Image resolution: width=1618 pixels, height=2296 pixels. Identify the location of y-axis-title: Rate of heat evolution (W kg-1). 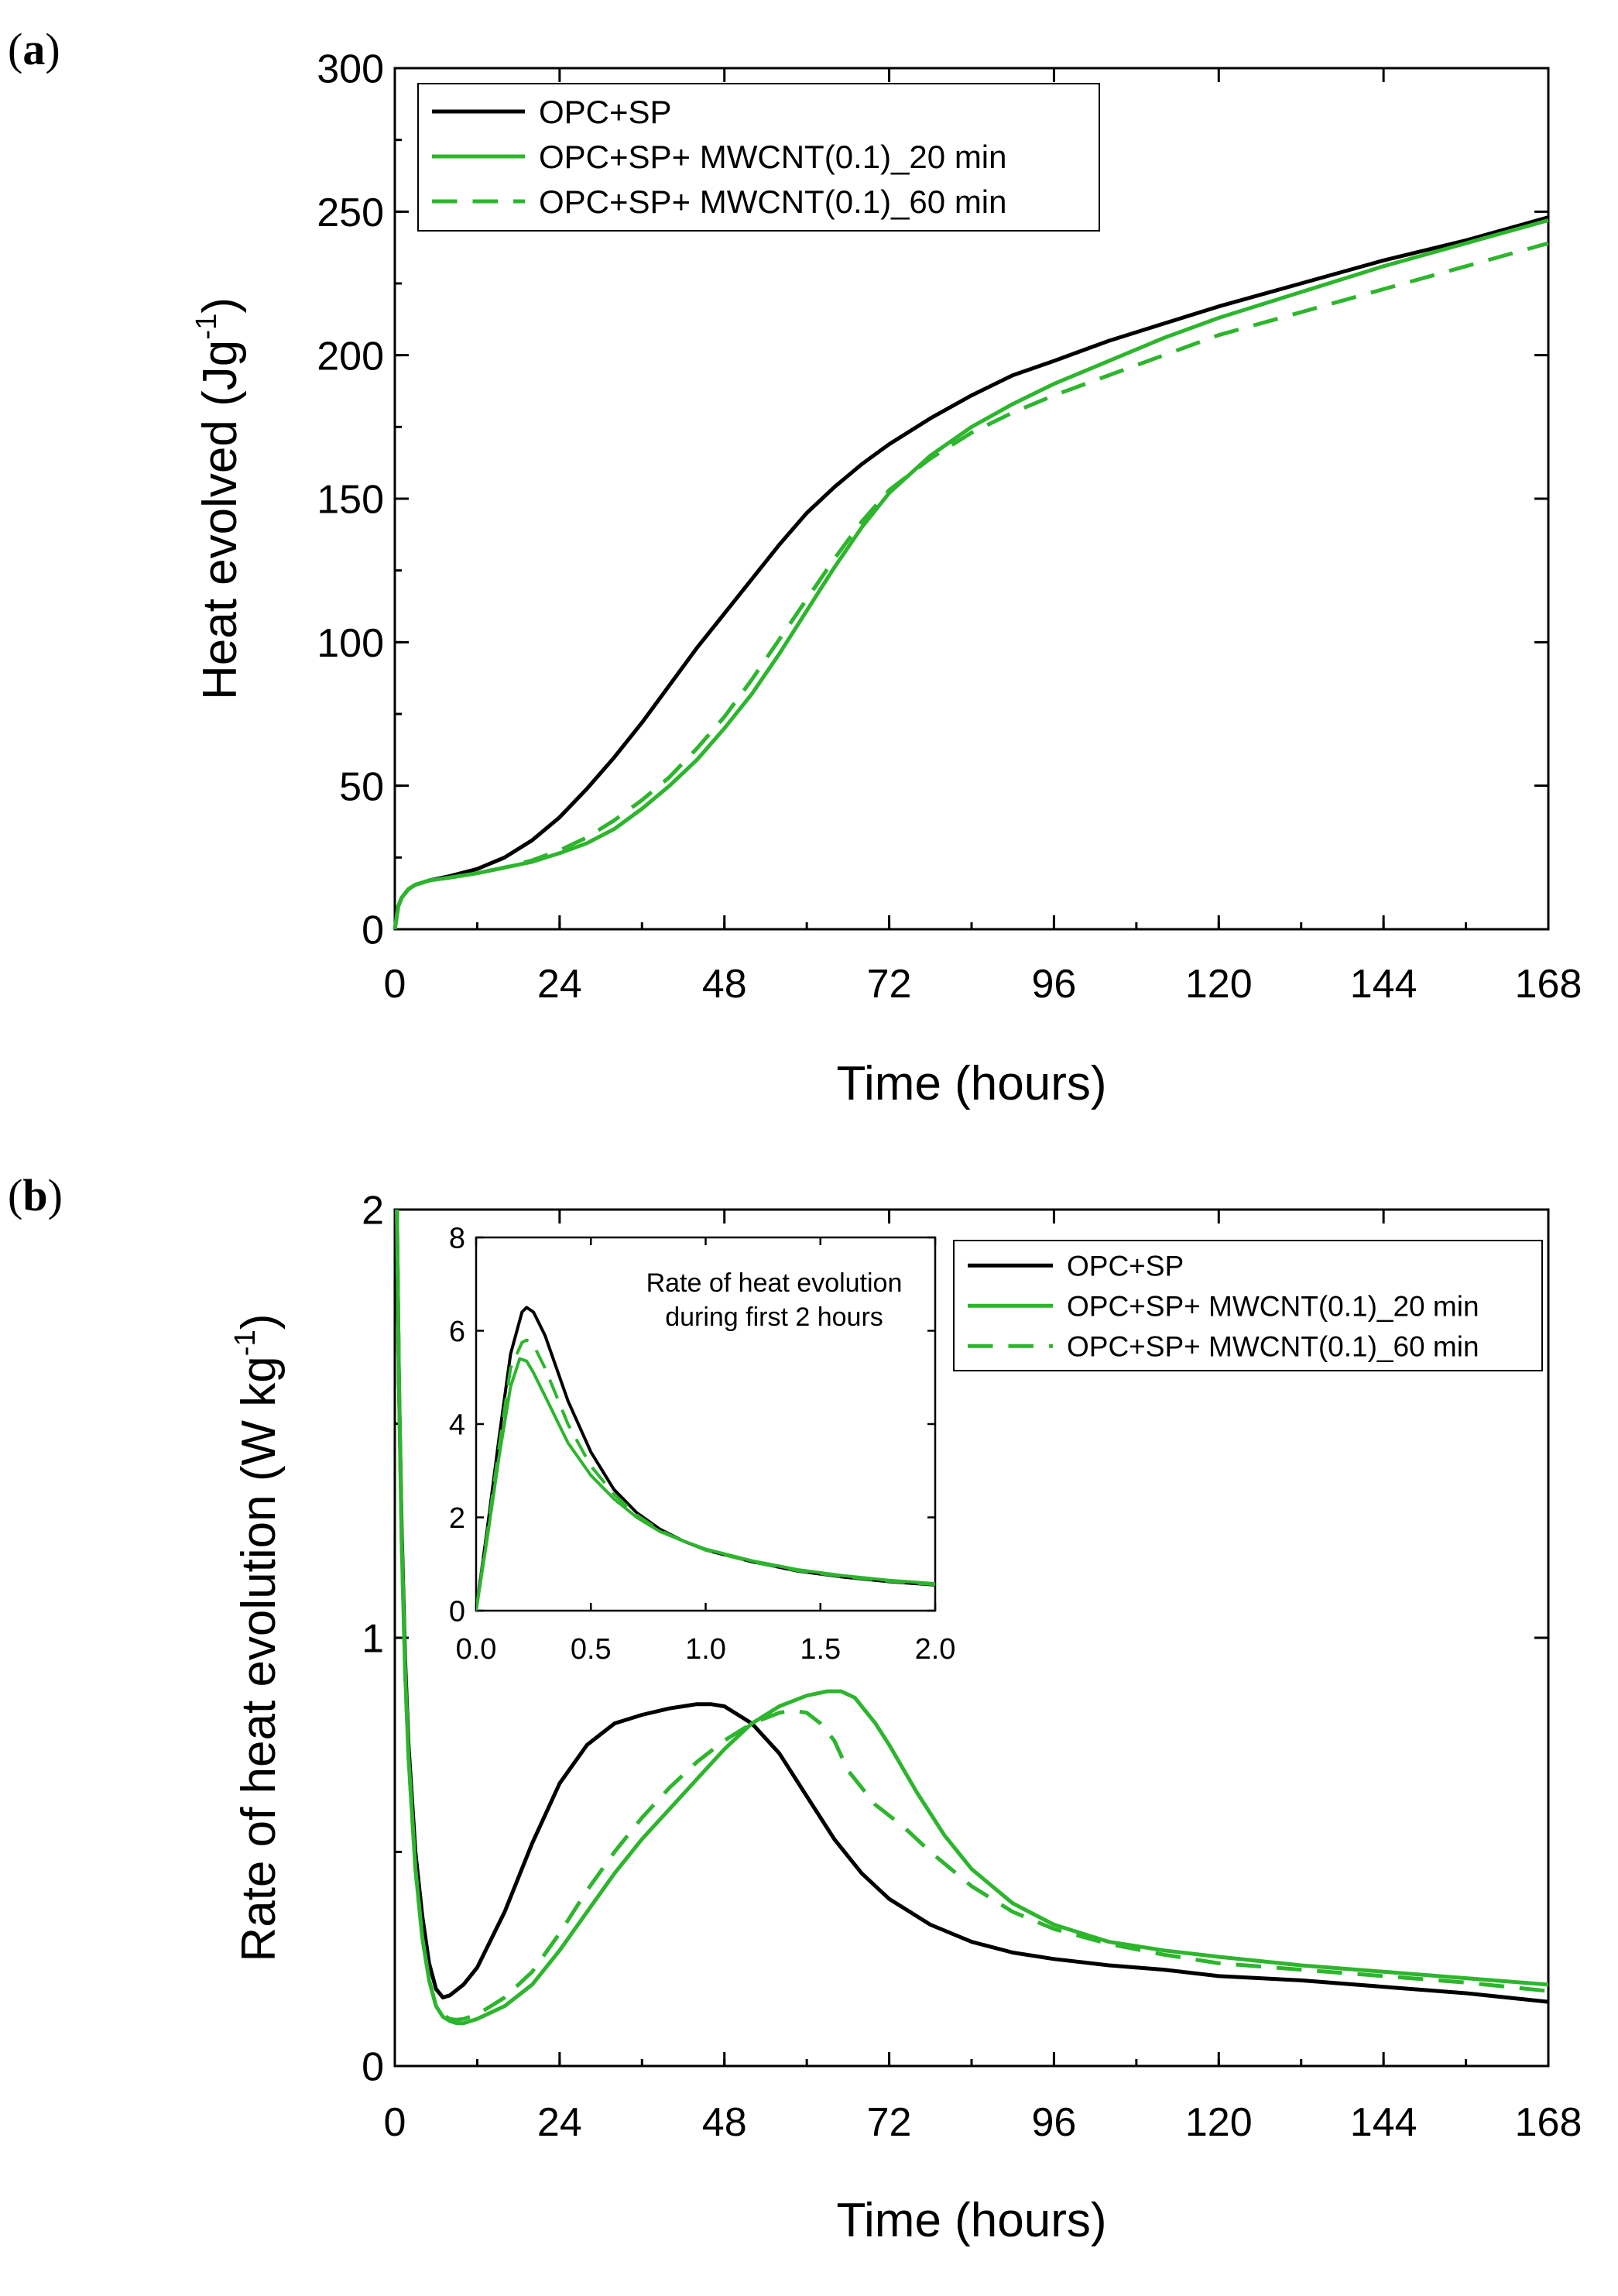
(257, 1637).